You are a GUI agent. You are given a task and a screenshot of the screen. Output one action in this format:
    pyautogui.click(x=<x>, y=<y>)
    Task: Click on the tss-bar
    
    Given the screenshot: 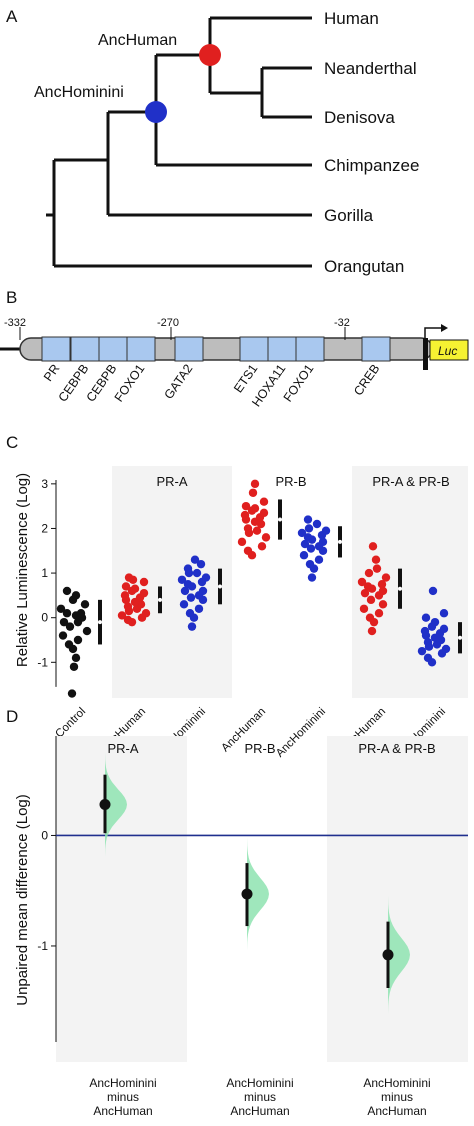 What is the action you would take?
    pyautogui.click(x=425, y=354)
    